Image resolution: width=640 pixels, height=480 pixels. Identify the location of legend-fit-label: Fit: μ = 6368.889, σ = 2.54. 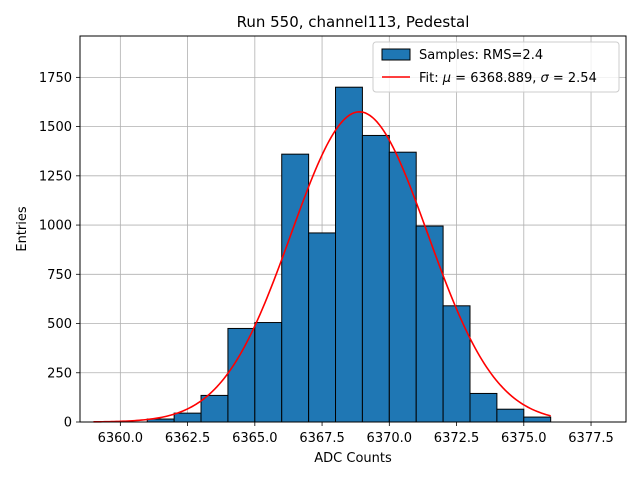
(508, 78).